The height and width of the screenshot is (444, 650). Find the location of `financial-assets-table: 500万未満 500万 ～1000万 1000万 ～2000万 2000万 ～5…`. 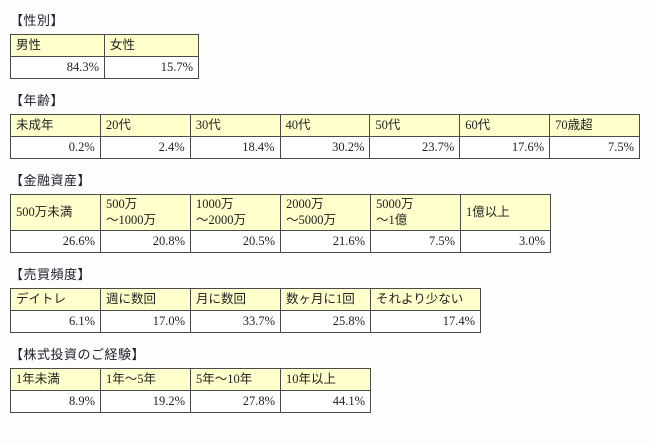

financial-assets-table: 500万未満 500万 ～1000万 1000万 ～2000万 2000万 ～5… is located at coordinates (280, 223).